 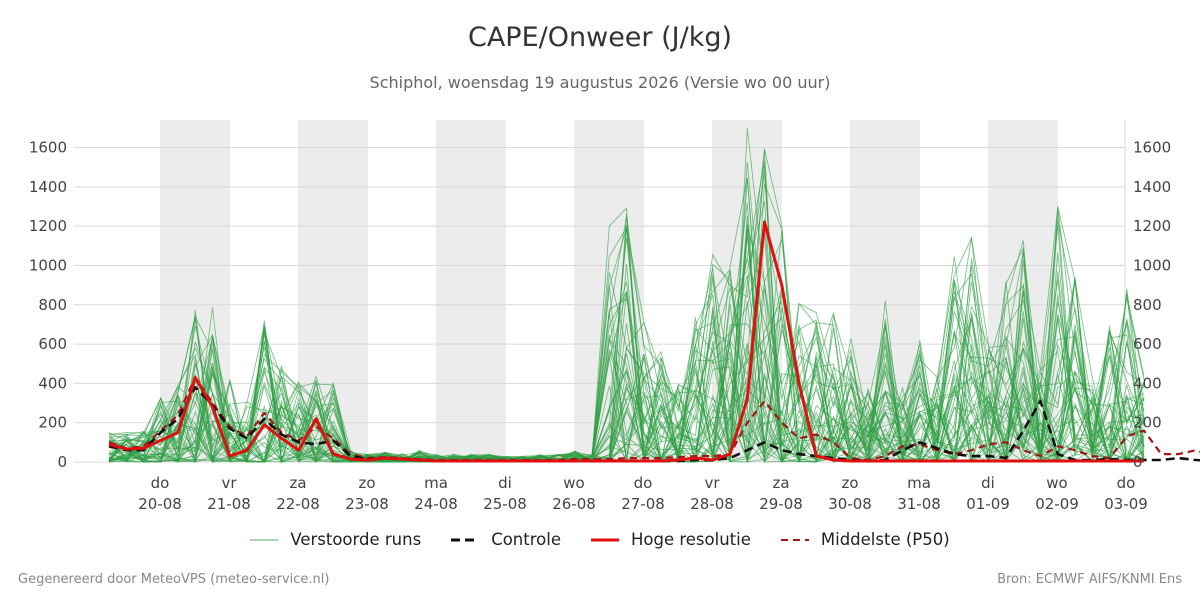 What do you see at coordinates (48, 148) in the screenshot?
I see `y-tick-label: 1600` at bounding box center [48, 148].